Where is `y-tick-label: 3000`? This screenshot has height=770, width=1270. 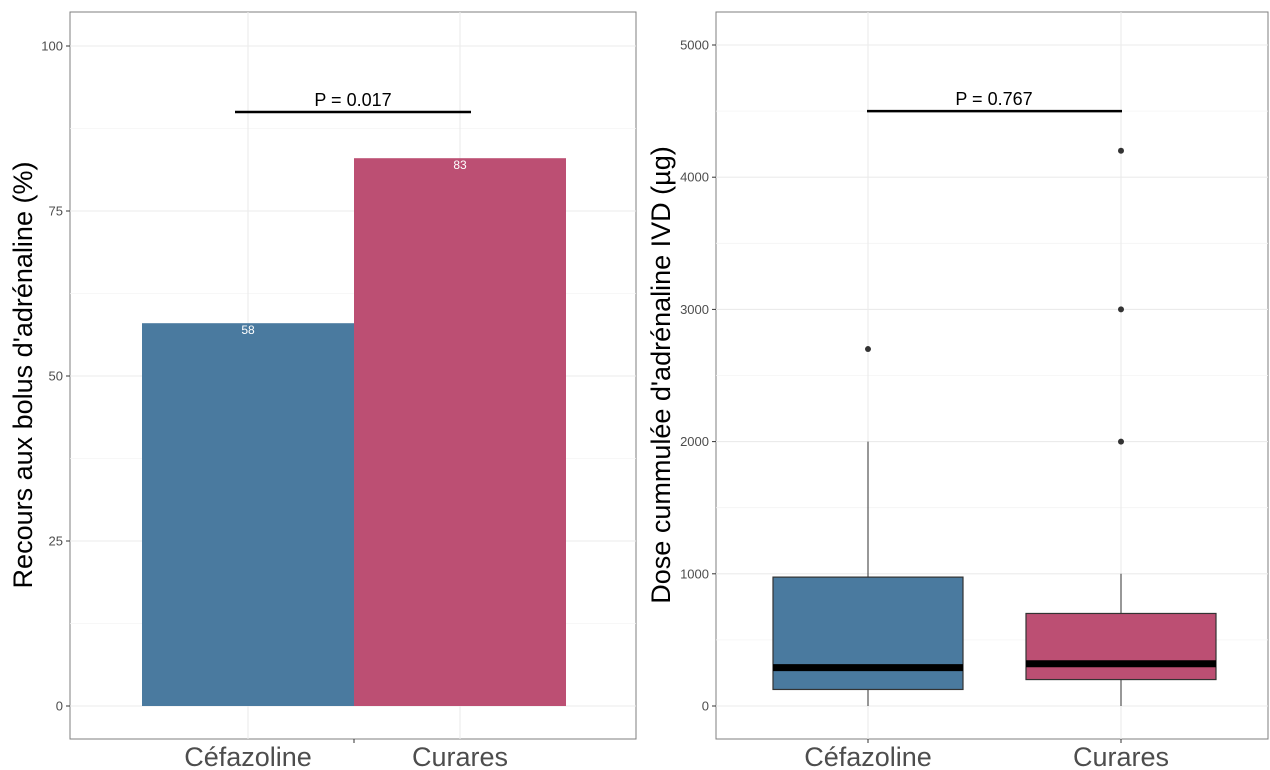 y-tick-label: 3000 is located at coordinates (694, 309).